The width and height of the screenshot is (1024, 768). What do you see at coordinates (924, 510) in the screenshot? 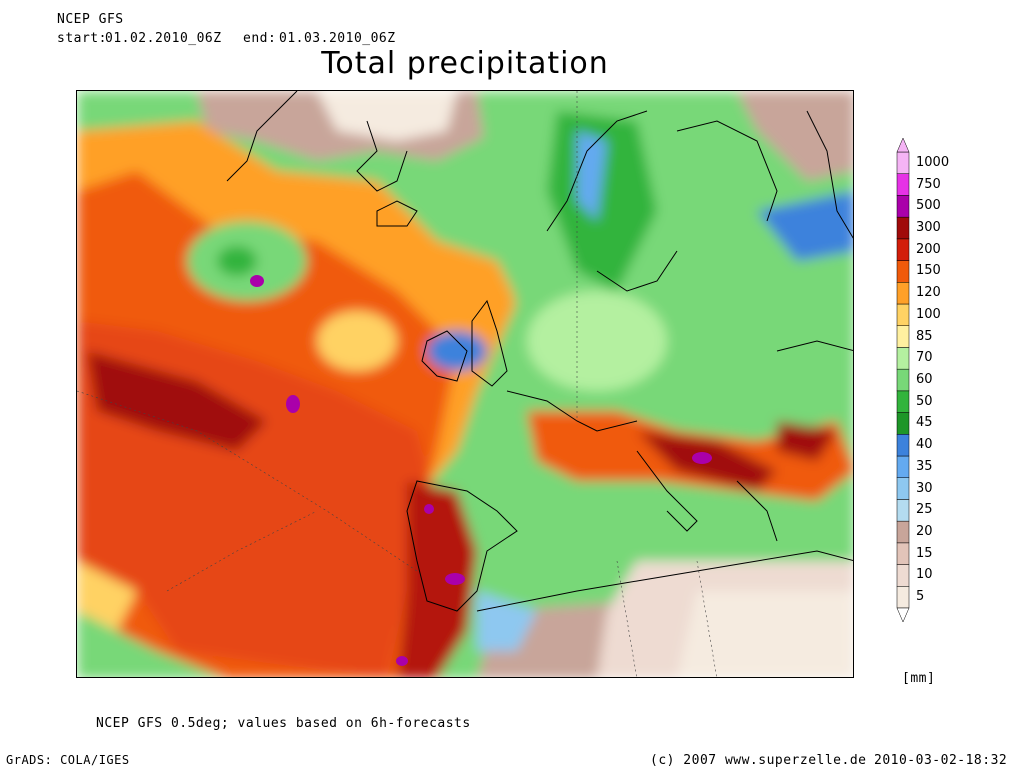
I see `legend-level-label: 25` at bounding box center [924, 510].